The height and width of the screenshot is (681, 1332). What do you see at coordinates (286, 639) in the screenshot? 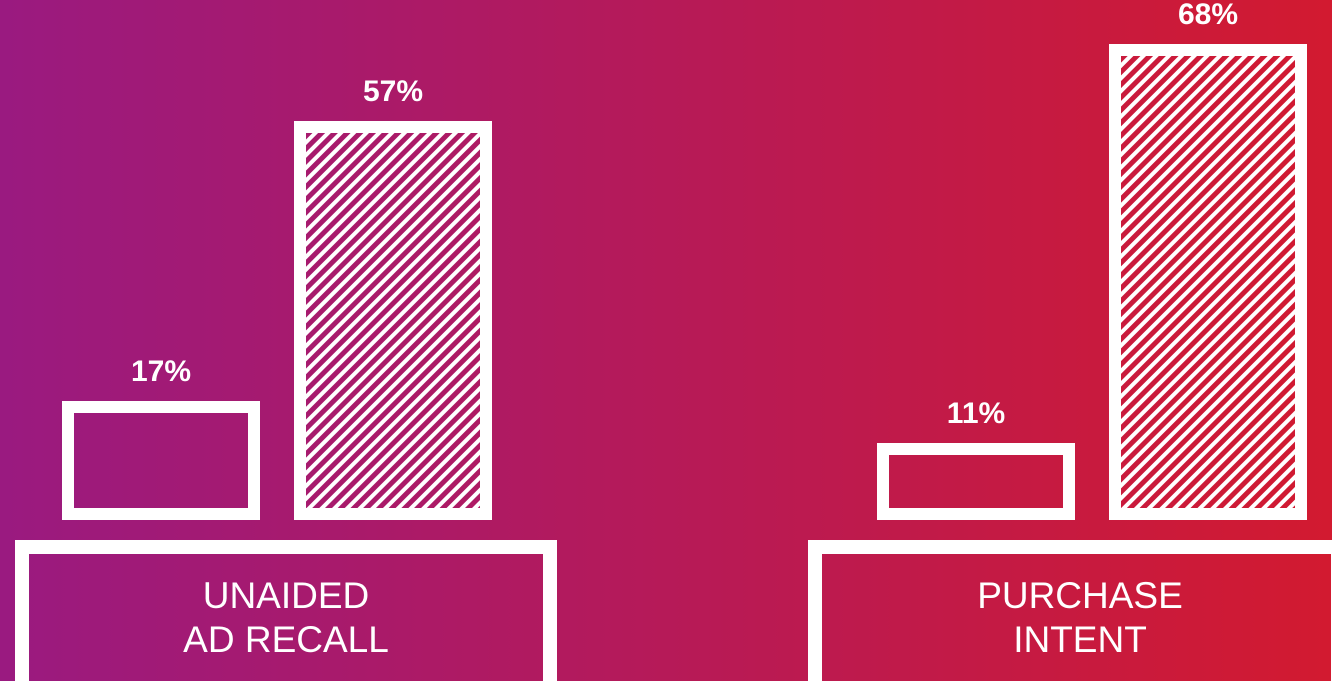
I see `category-label: AD RECALL` at bounding box center [286, 639].